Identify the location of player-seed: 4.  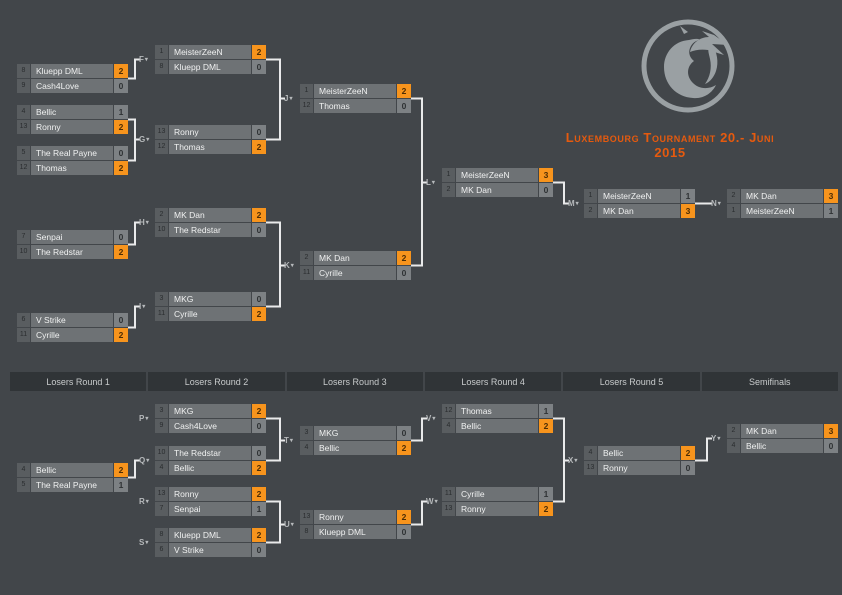
(448, 426).